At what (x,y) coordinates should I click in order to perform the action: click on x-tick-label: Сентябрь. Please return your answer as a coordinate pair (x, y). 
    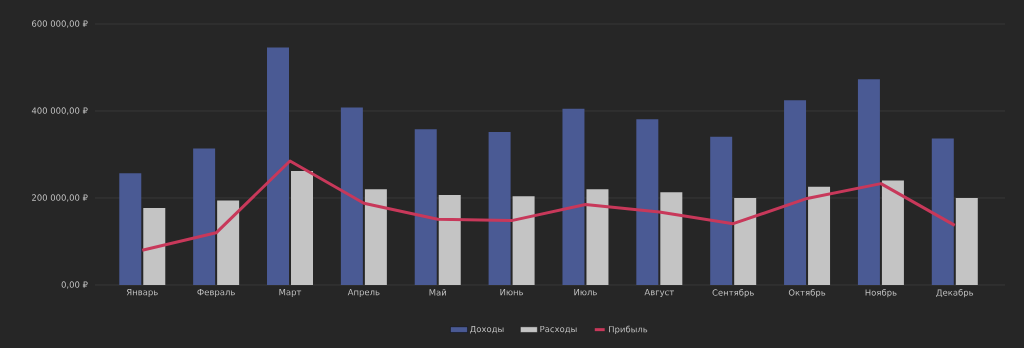
    Looking at the image, I should click on (733, 293).